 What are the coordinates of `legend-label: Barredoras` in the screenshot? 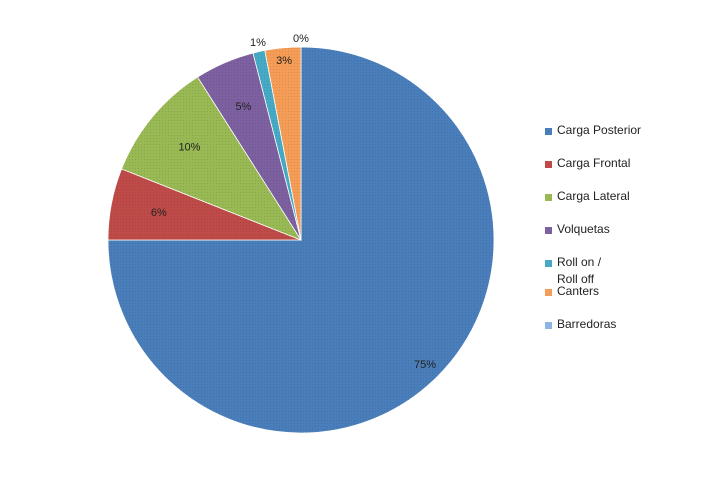 It's located at (587, 324).